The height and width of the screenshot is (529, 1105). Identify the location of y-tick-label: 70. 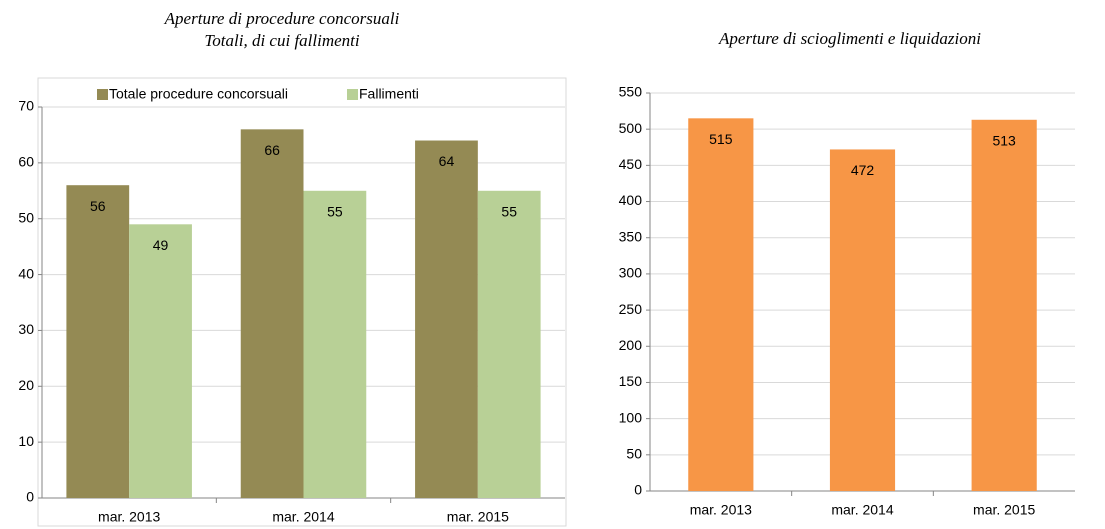
(26, 106).